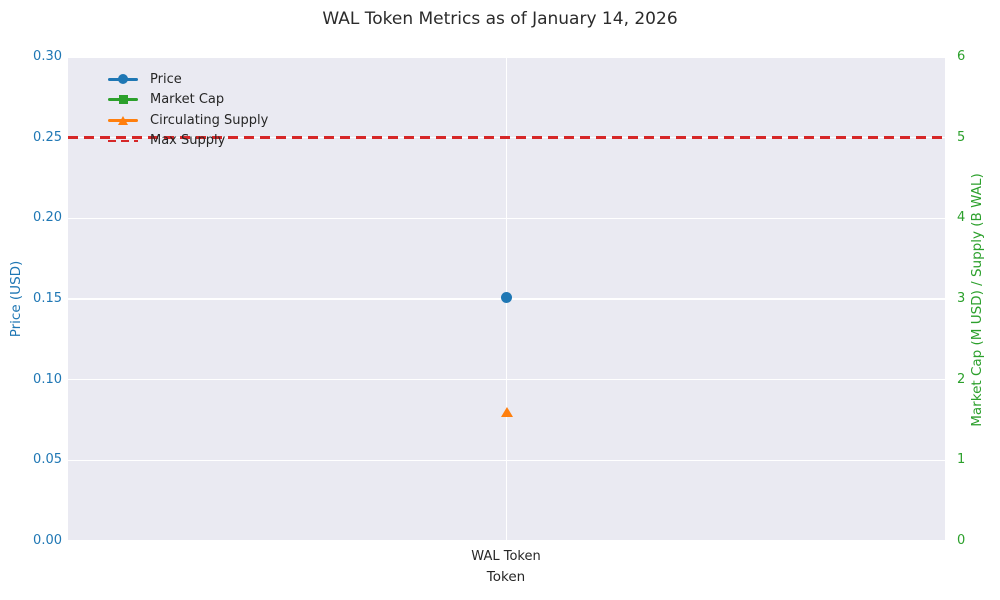 The width and height of the screenshot is (1000, 600). I want to click on y-tick-label-left: 0.05, so click(47, 460).